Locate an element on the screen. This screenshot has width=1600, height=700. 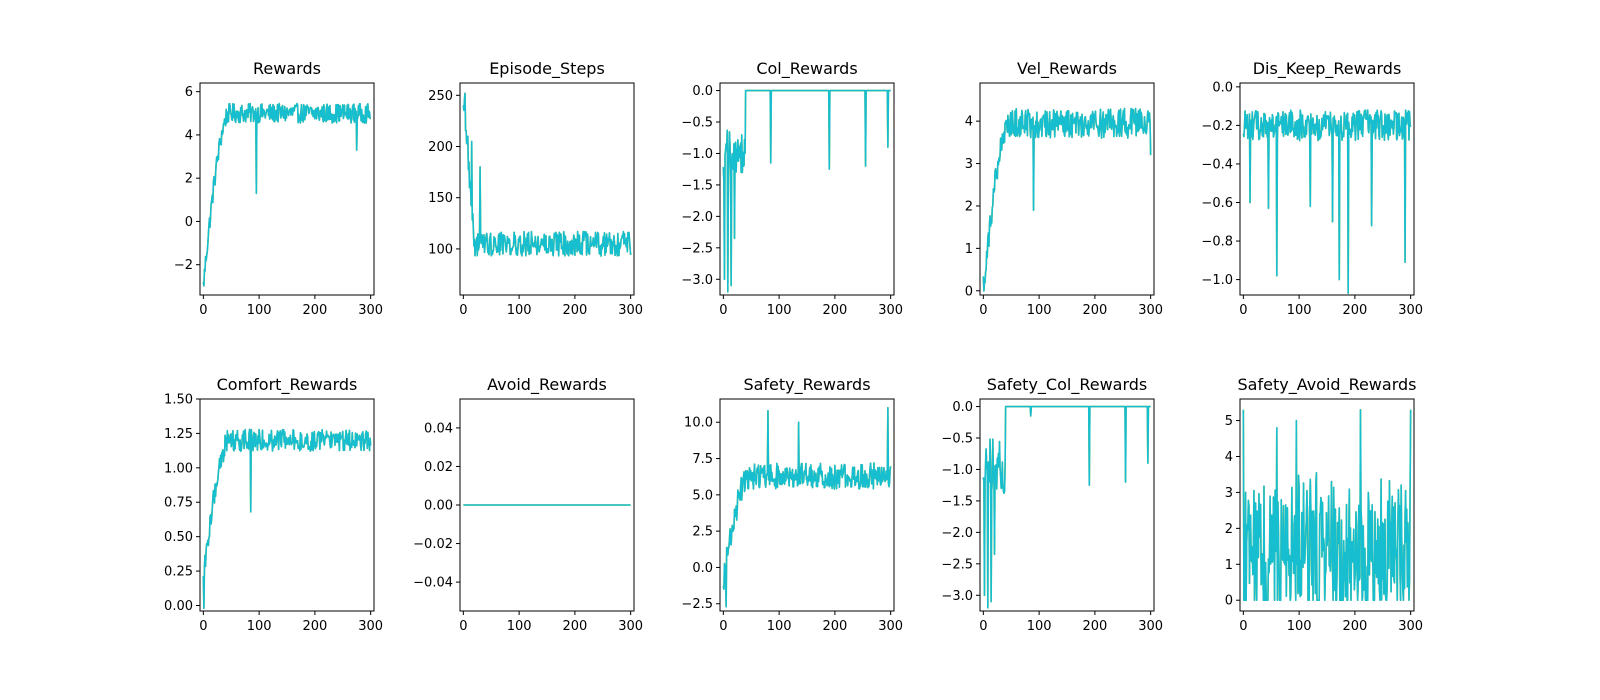
y-tick-label: −0.6 is located at coordinates (1217, 203).